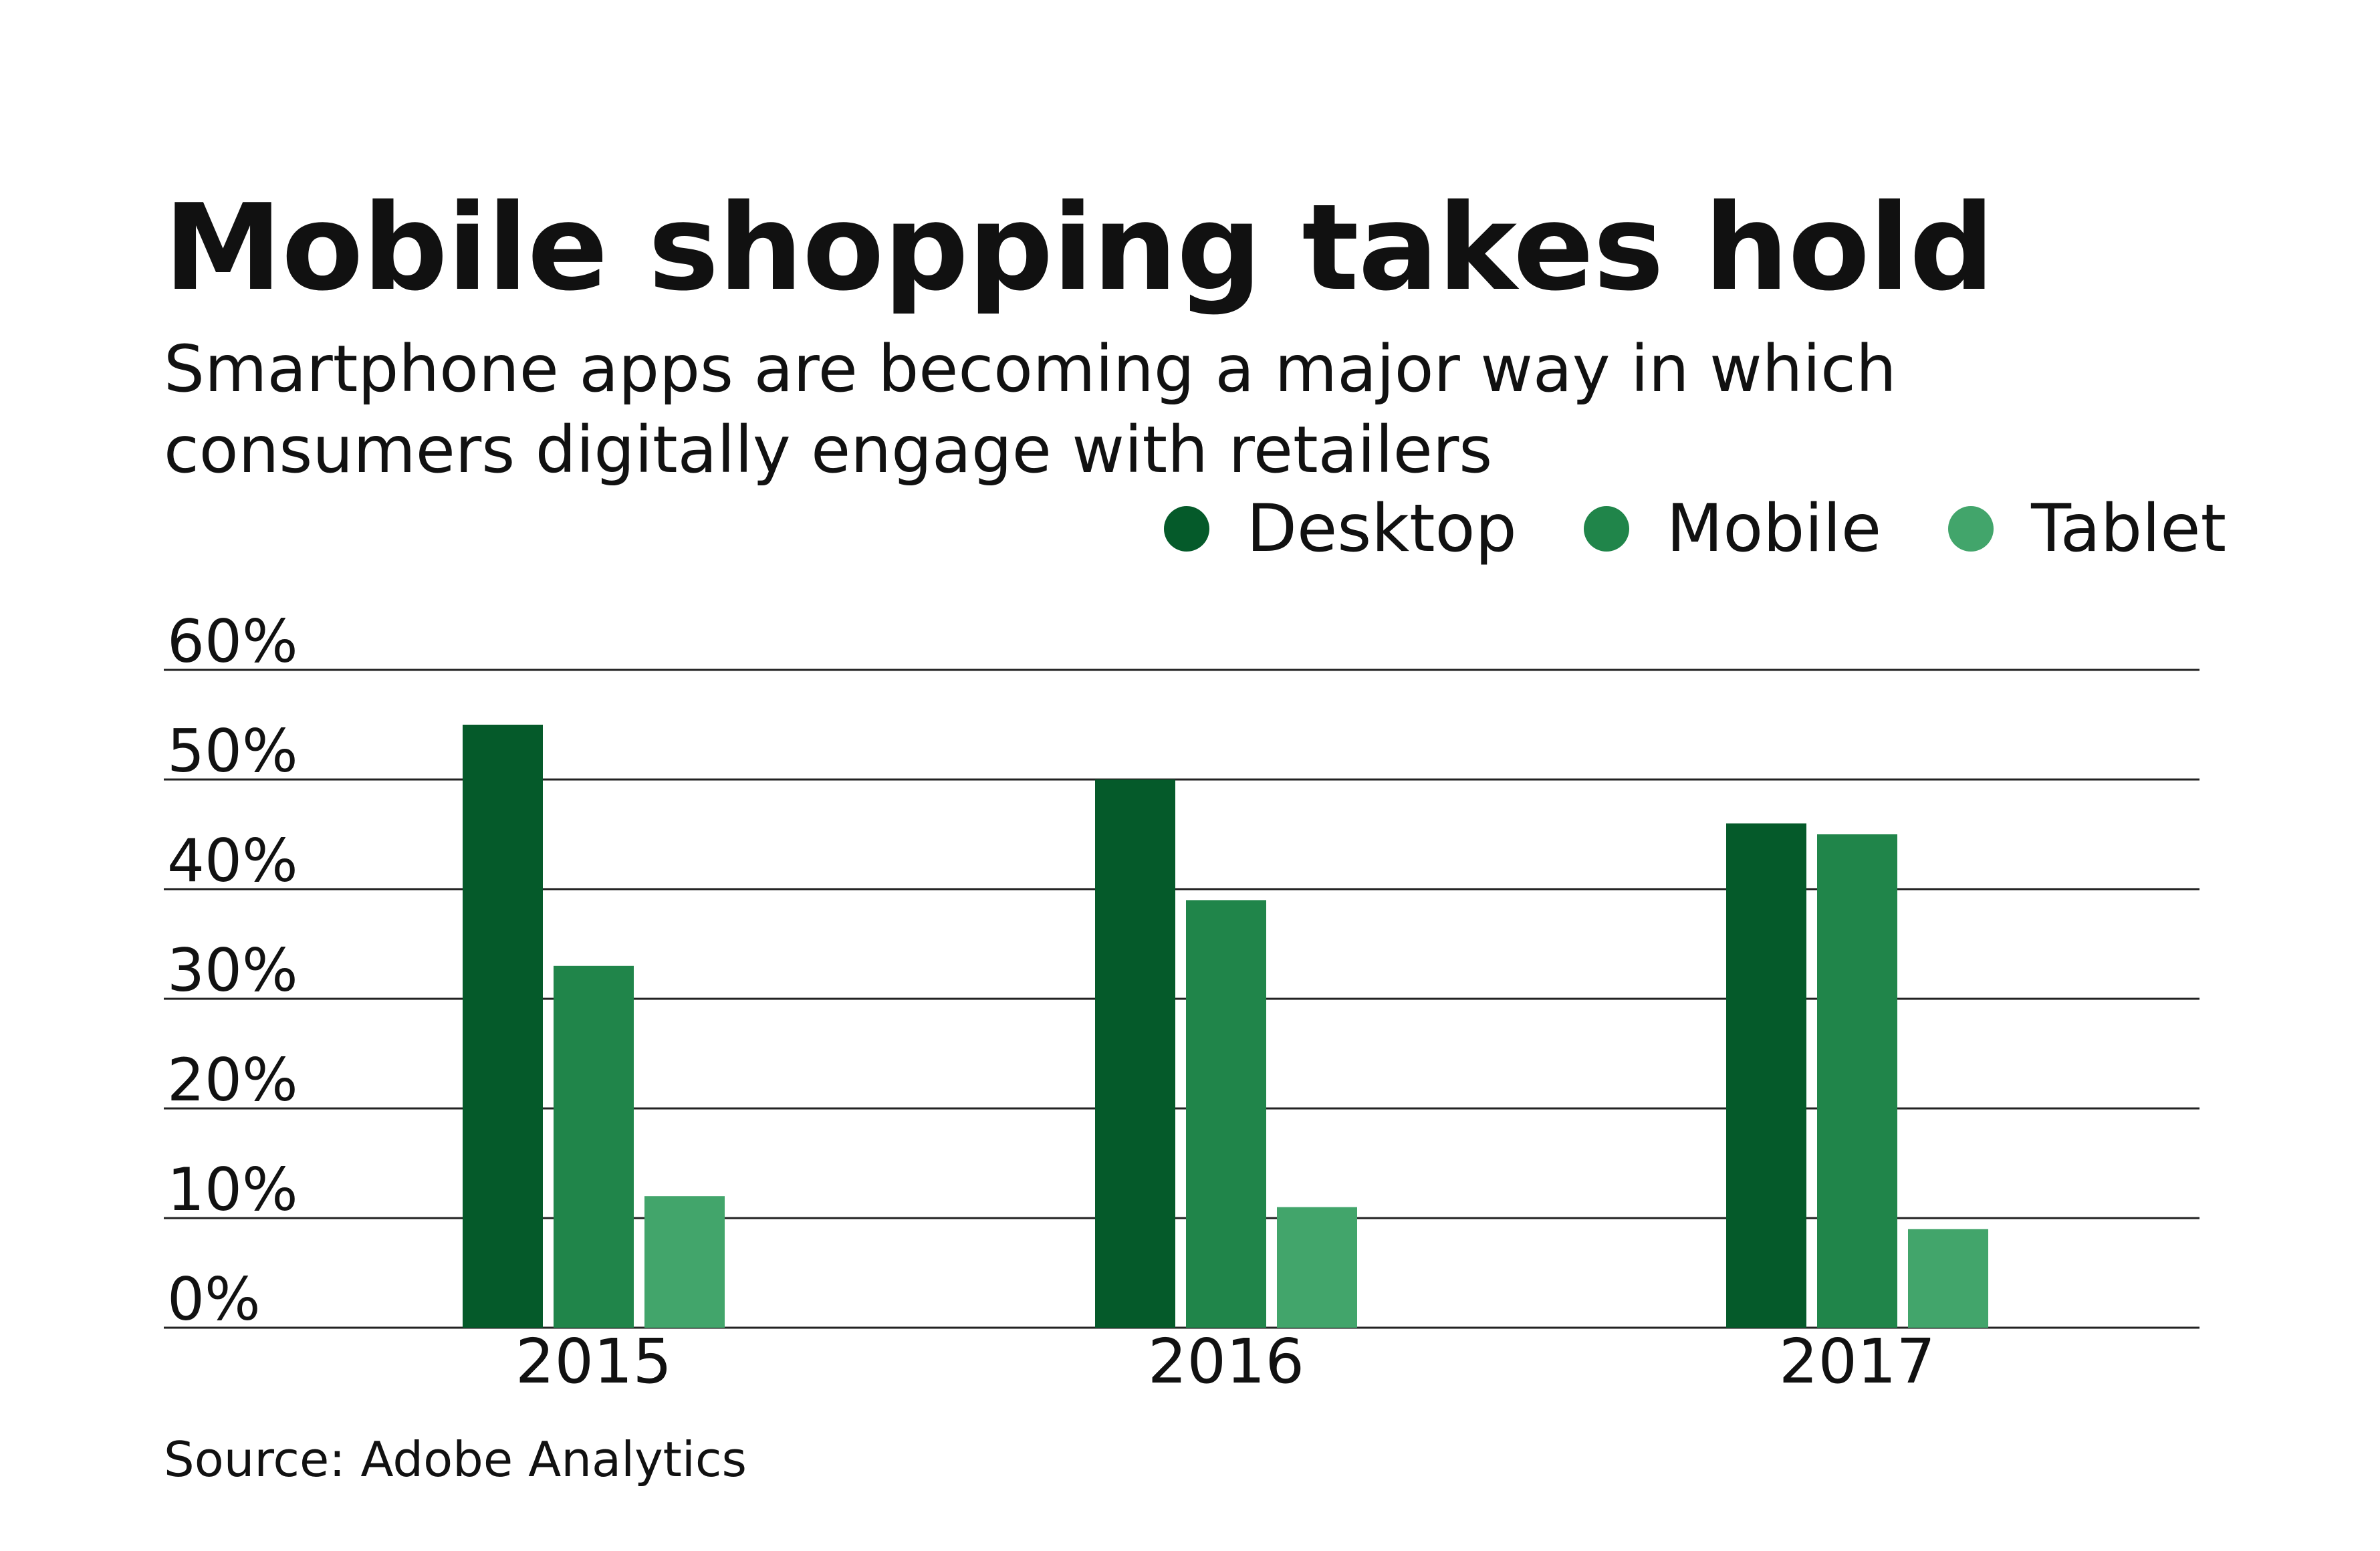 The width and height of the screenshot is (2380, 1551). I want to click on x-tick-label: 2016, so click(1226, 1361).